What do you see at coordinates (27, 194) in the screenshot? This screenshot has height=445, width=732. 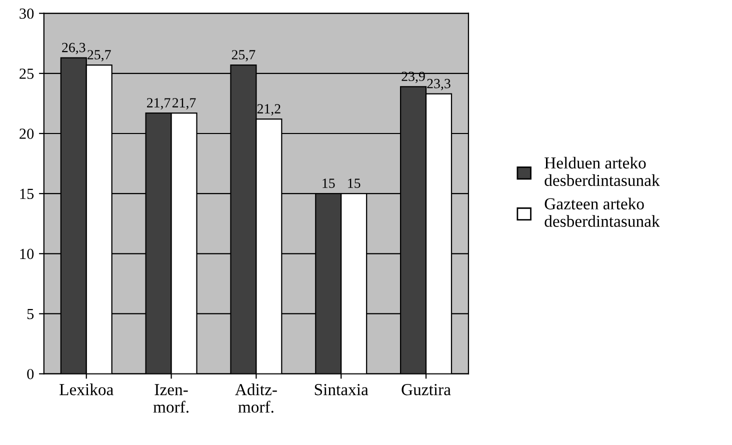 I see `y-tick-label: 15` at bounding box center [27, 194].